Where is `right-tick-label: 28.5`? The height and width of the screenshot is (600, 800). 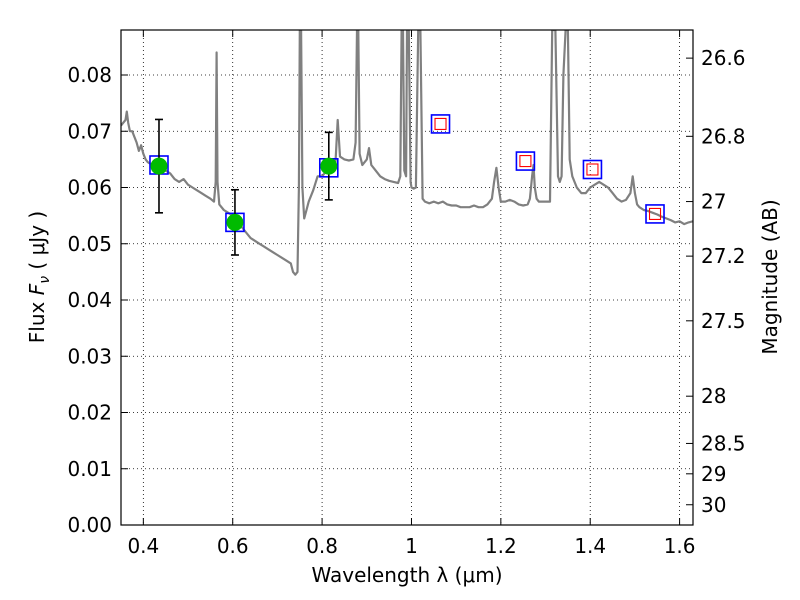
right-tick-label: 28.5 is located at coordinates (723, 443).